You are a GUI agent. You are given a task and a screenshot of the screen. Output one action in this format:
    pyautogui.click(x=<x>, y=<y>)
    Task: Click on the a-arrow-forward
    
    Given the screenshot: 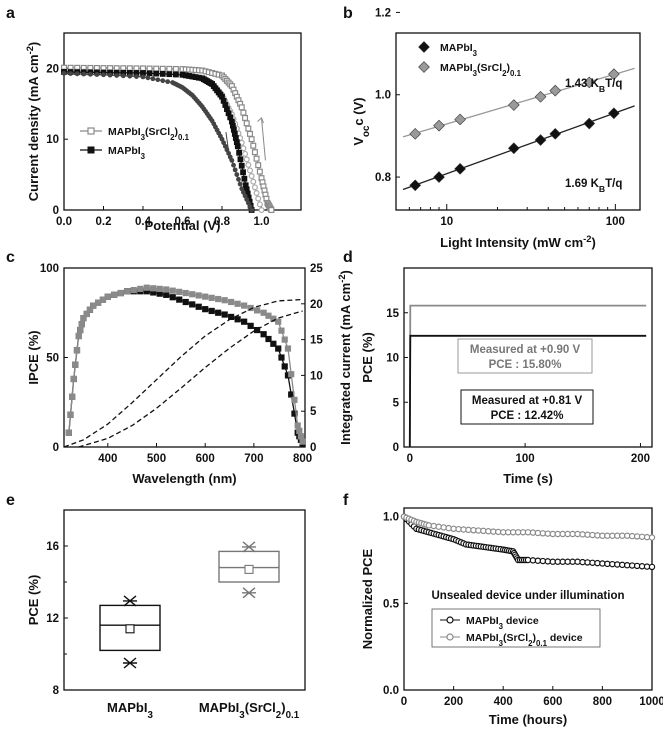 What is the action you would take?
    pyautogui.click(x=228, y=146)
    